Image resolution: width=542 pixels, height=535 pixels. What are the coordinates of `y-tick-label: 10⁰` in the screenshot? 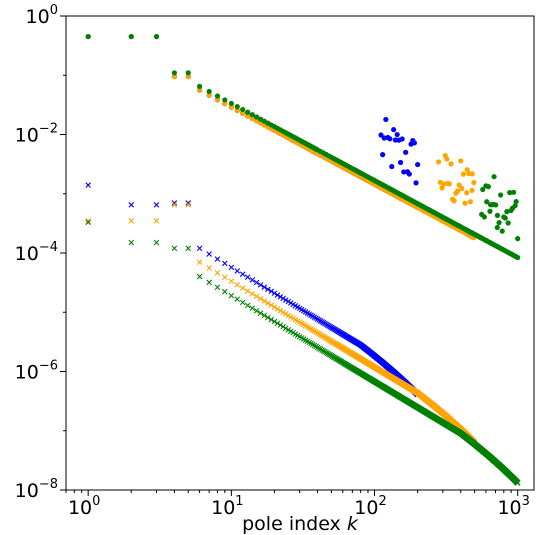 It's located at (42, 15).